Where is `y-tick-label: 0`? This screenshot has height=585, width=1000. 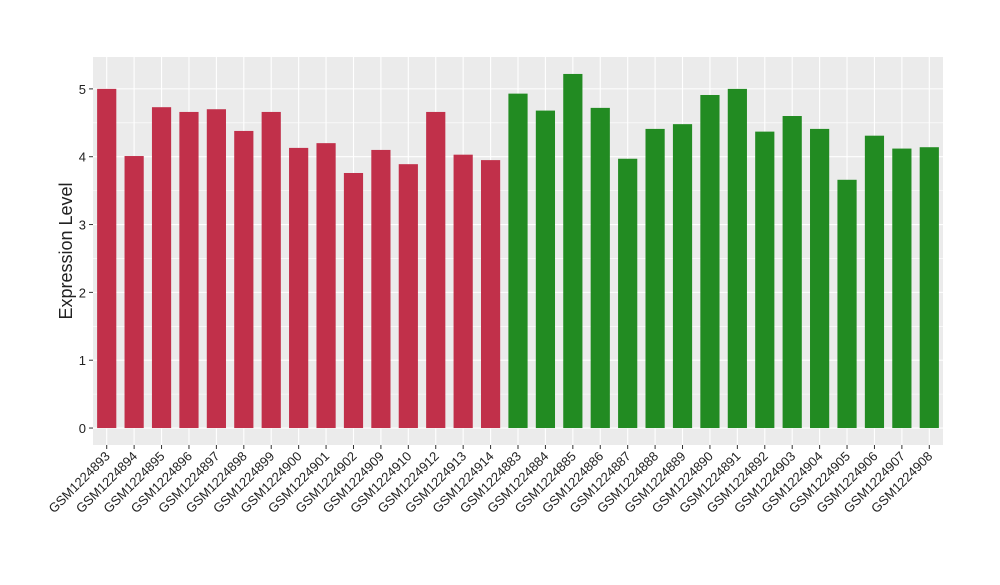
y-tick-label: 0 is located at coordinates (82, 428).